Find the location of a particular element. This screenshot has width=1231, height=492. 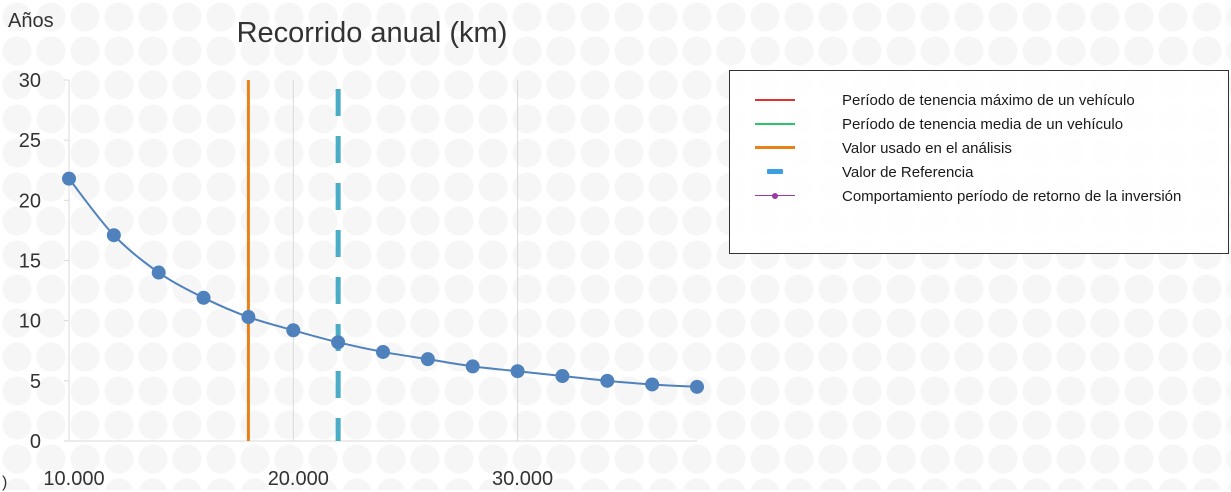

y-axis-label: Años is located at coordinates (31, 21).